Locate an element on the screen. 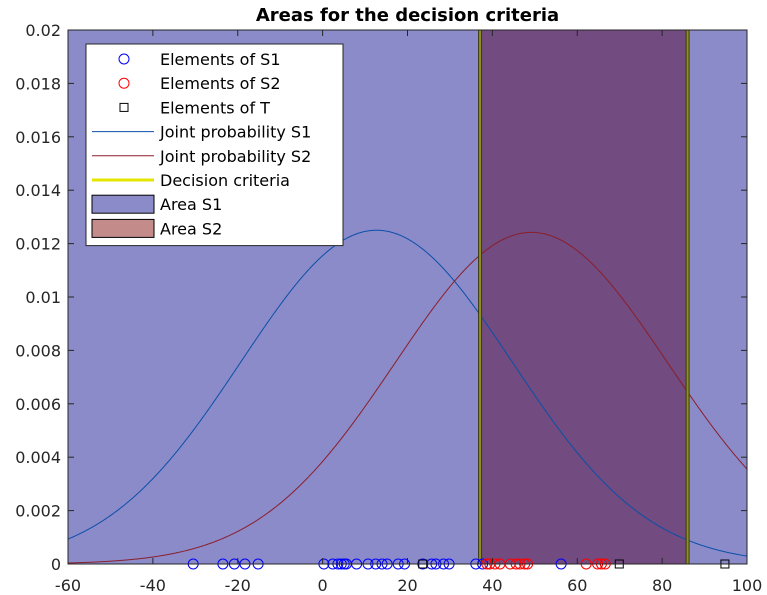  y-tick-label: 0.014 is located at coordinates (38, 190).